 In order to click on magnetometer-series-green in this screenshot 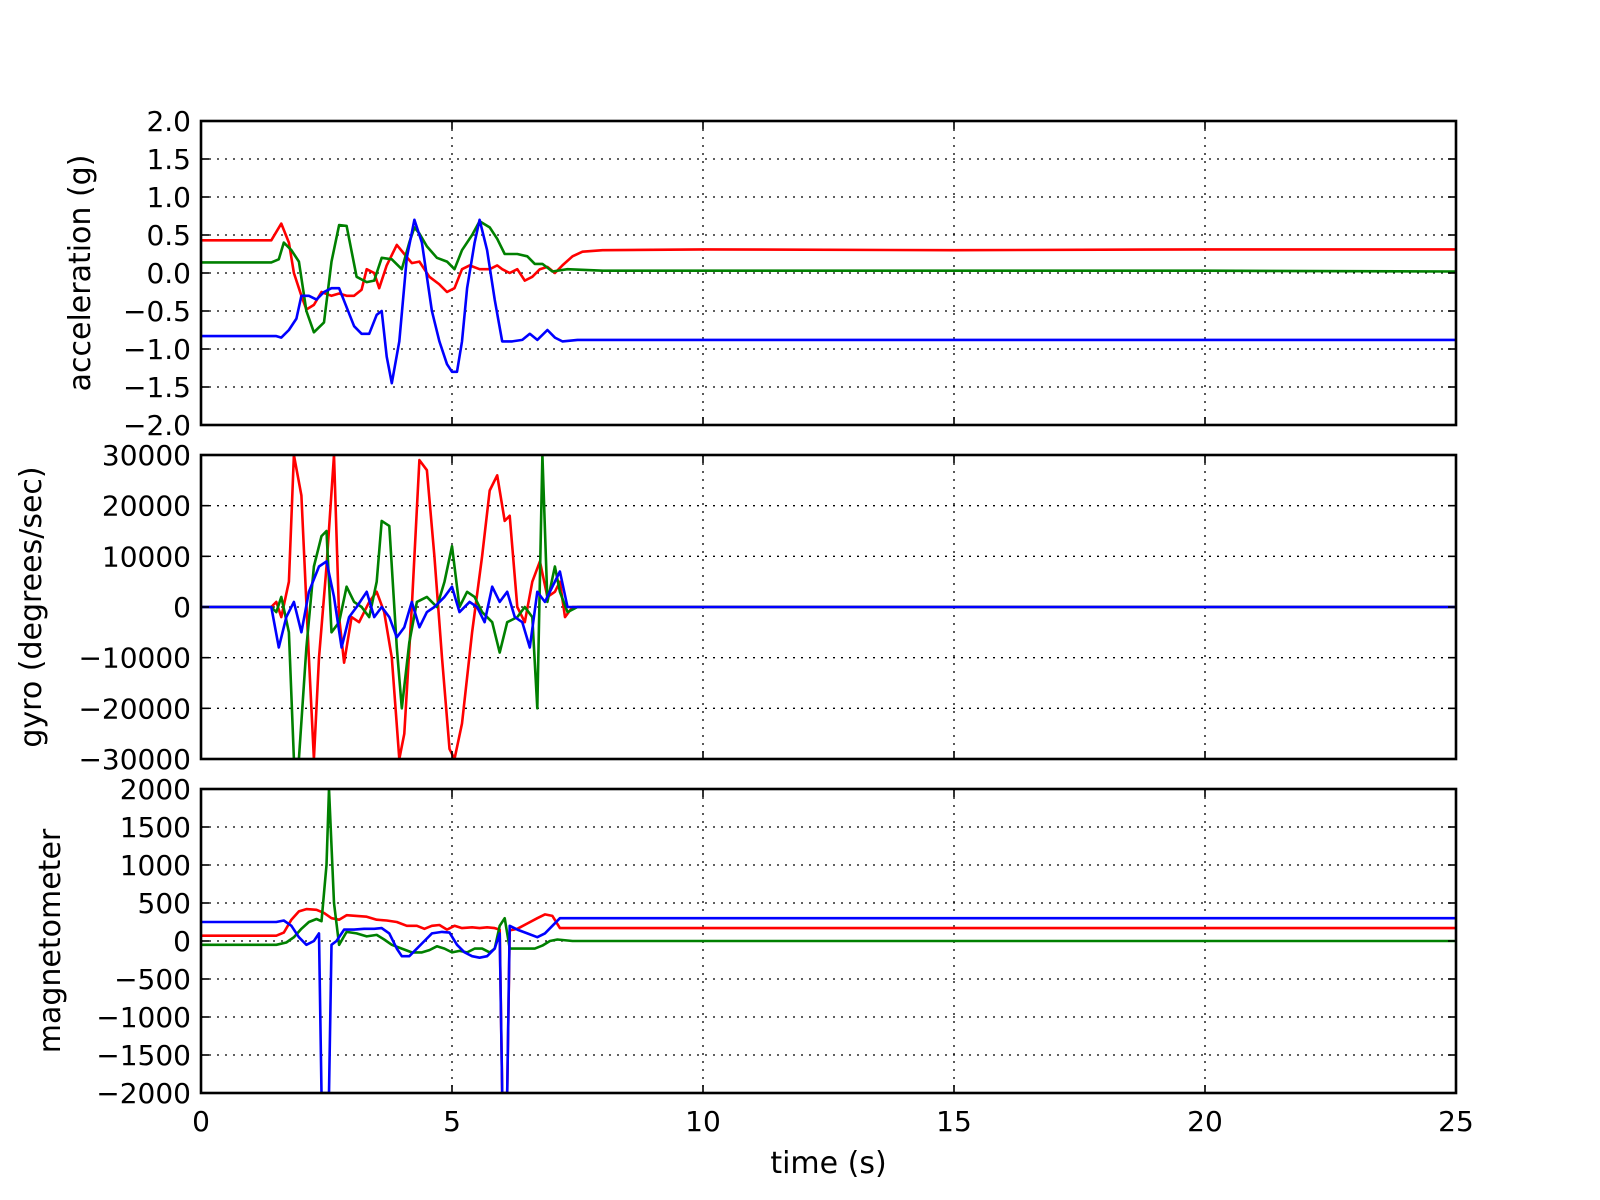, I will do `click(828, 871)`.